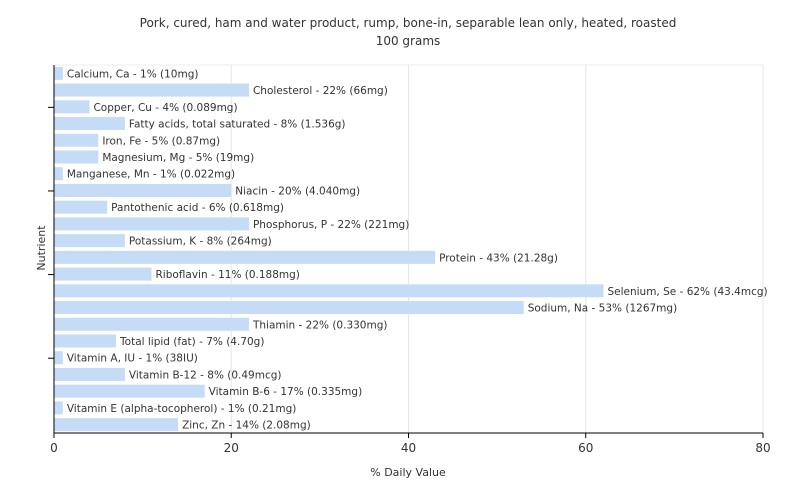 This screenshot has height=500, width=800. Describe the element at coordinates (191, 342) in the screenshot. I see `bar-label: Total lipid (fat) - 7% (4.70g)` at that location.